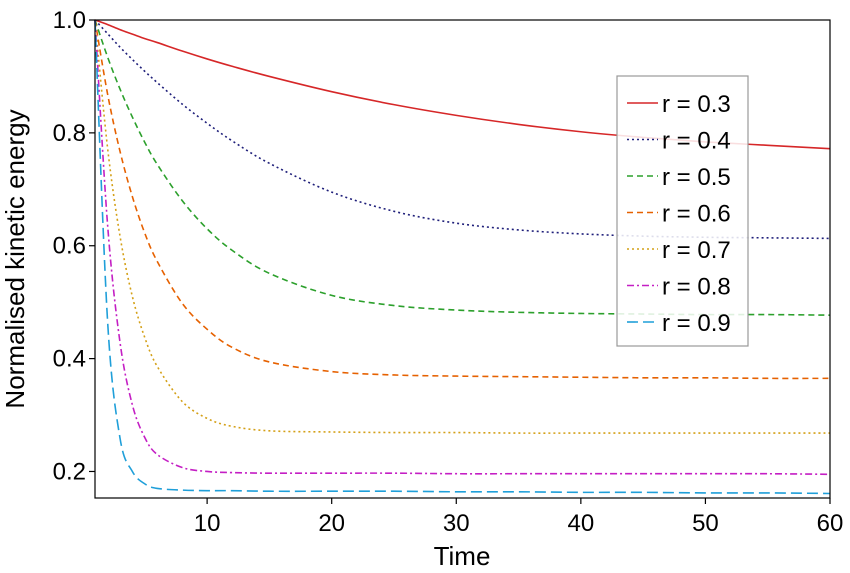 Image resolution: width=850 pixels, height=573 pixels. Describe the element at coordinates (69, 359) in the screenshot. I see `y-tick-label: 0.4` at that location.